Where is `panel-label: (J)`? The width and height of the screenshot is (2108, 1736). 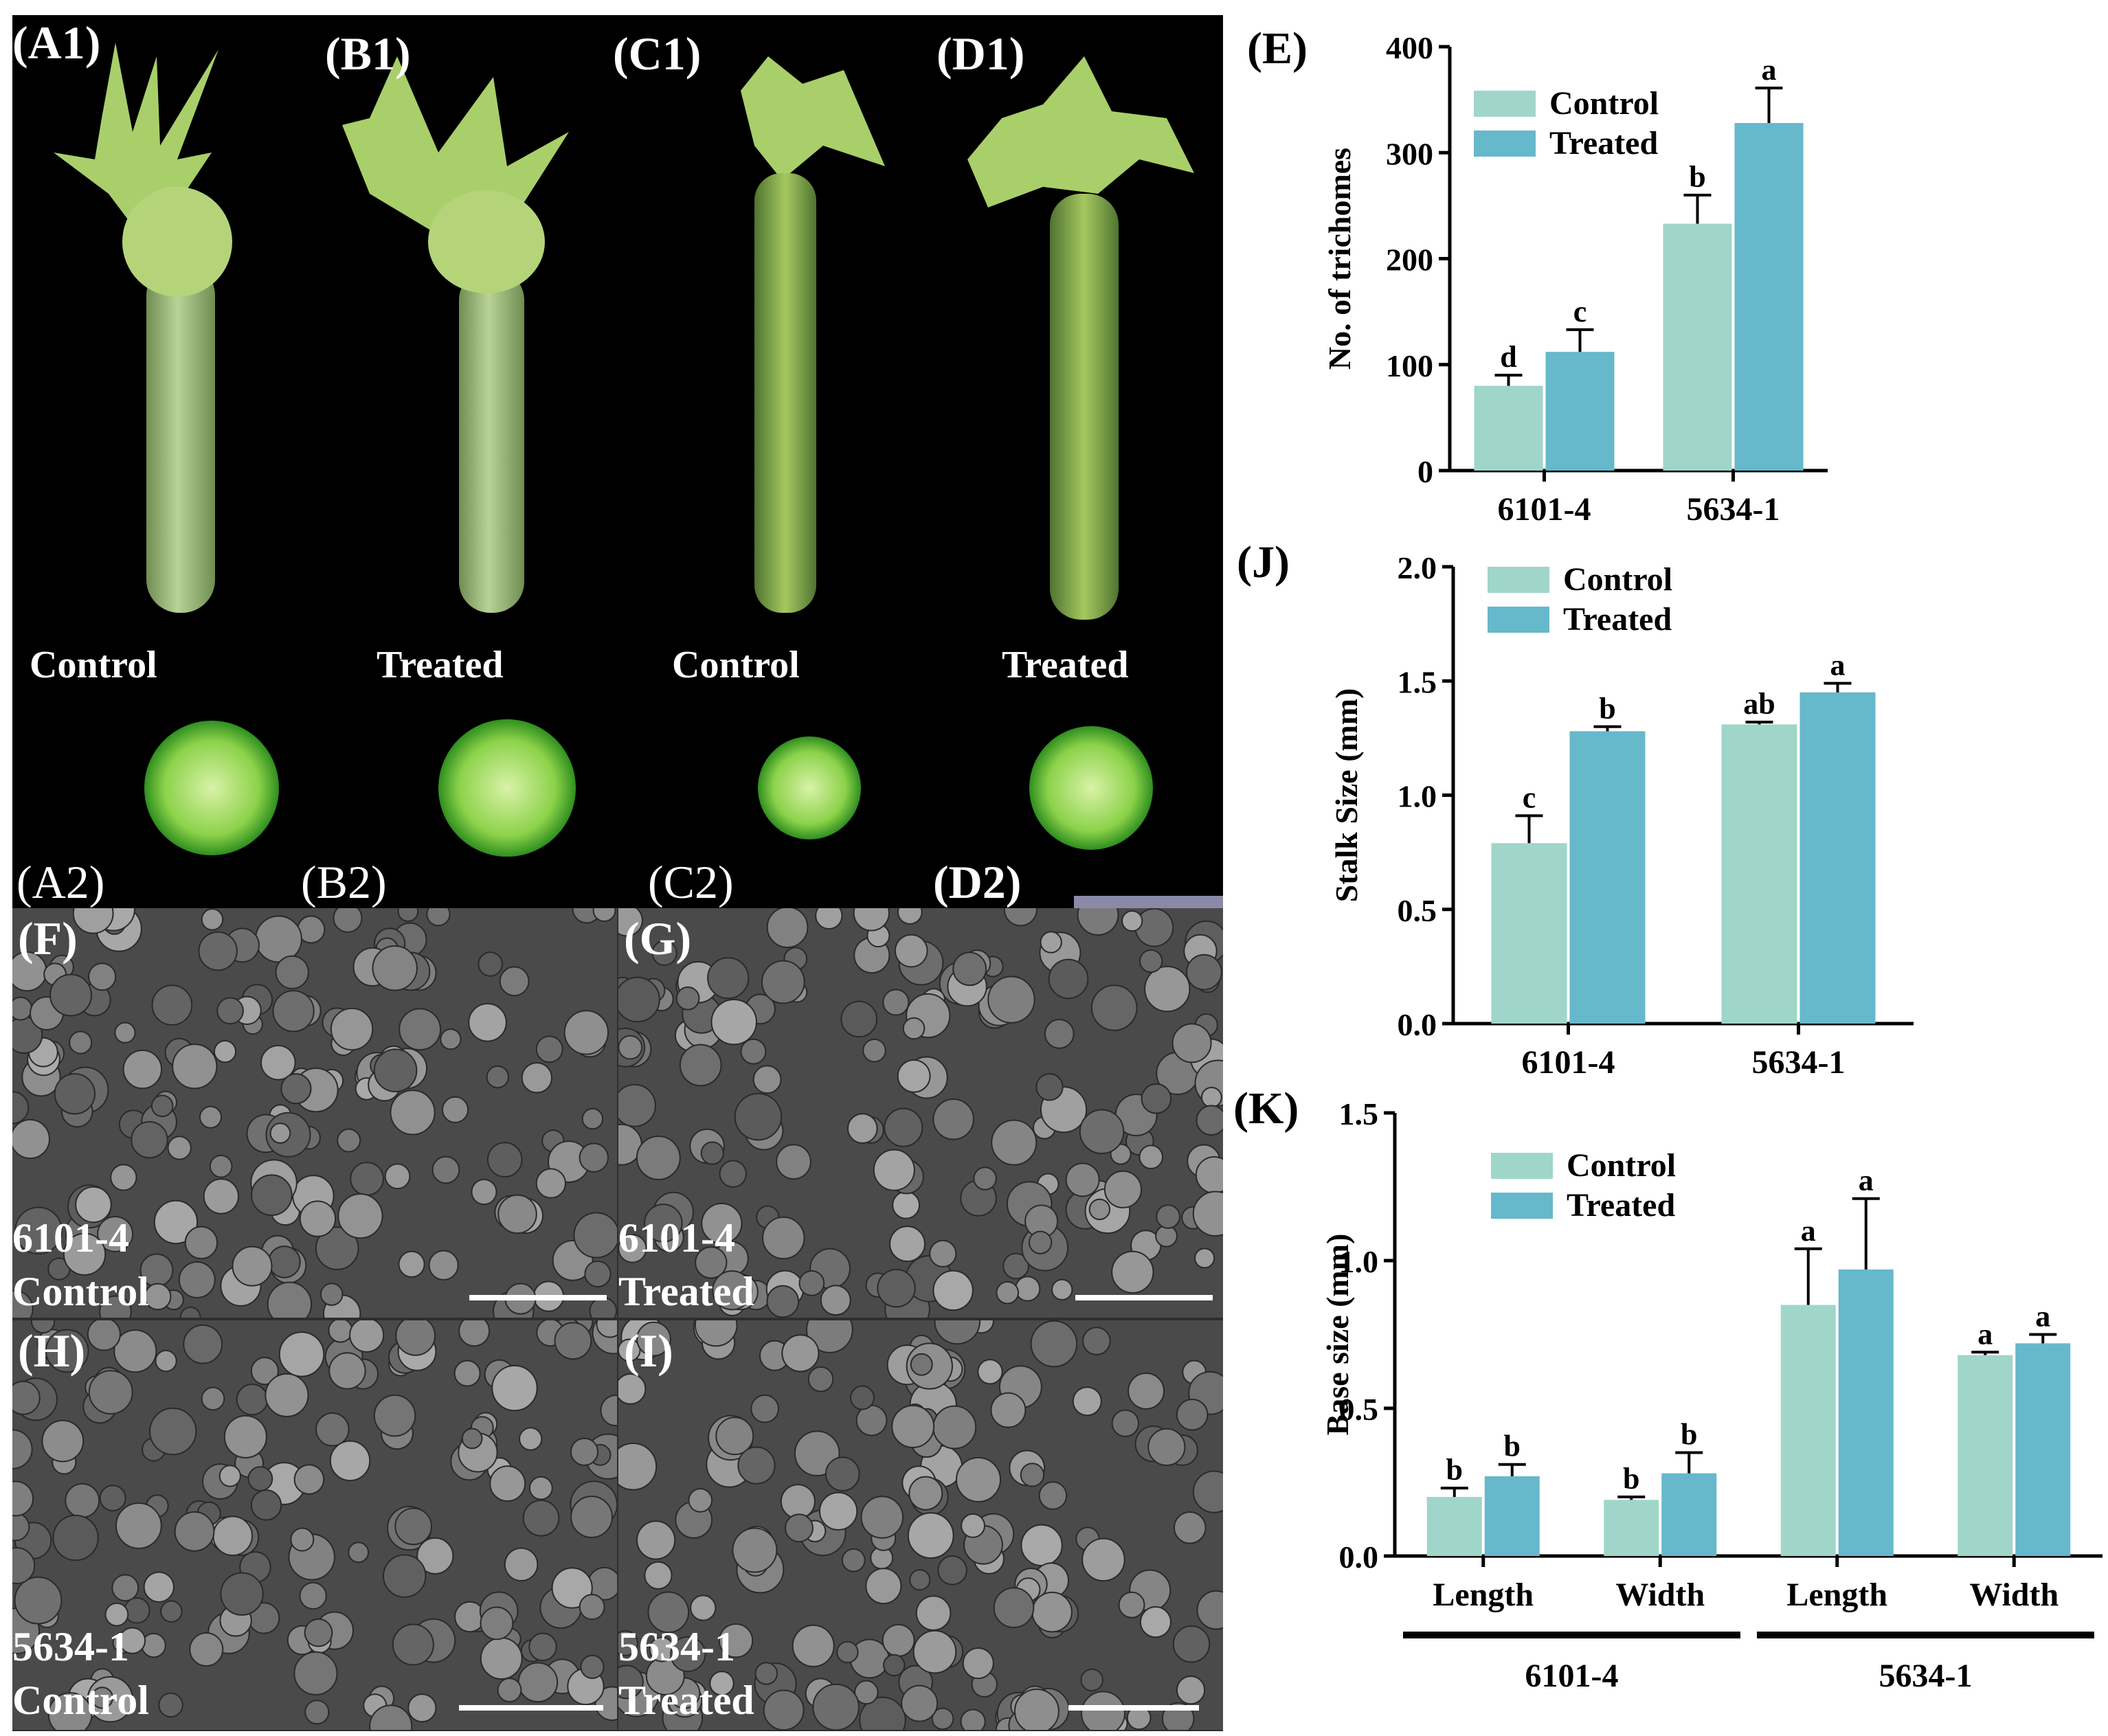 panel-label: (J) is located at coordinates (1263, 562).